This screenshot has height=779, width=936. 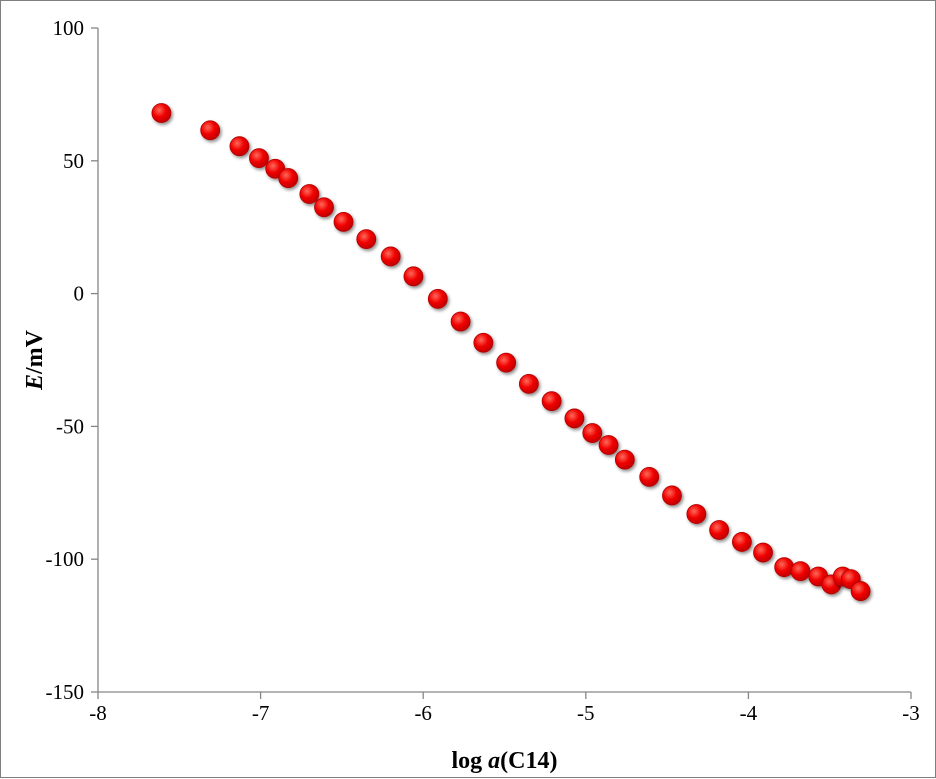 What do you see at coordinates (505, 761) in the screenshot?
I see `x-axis-title: log a(C14)` at bounding box center [505, 761].